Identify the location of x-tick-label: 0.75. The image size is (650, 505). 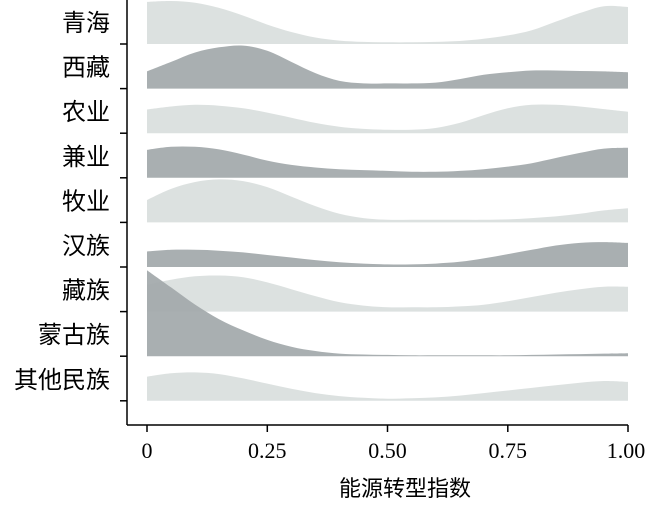
(508, 450).